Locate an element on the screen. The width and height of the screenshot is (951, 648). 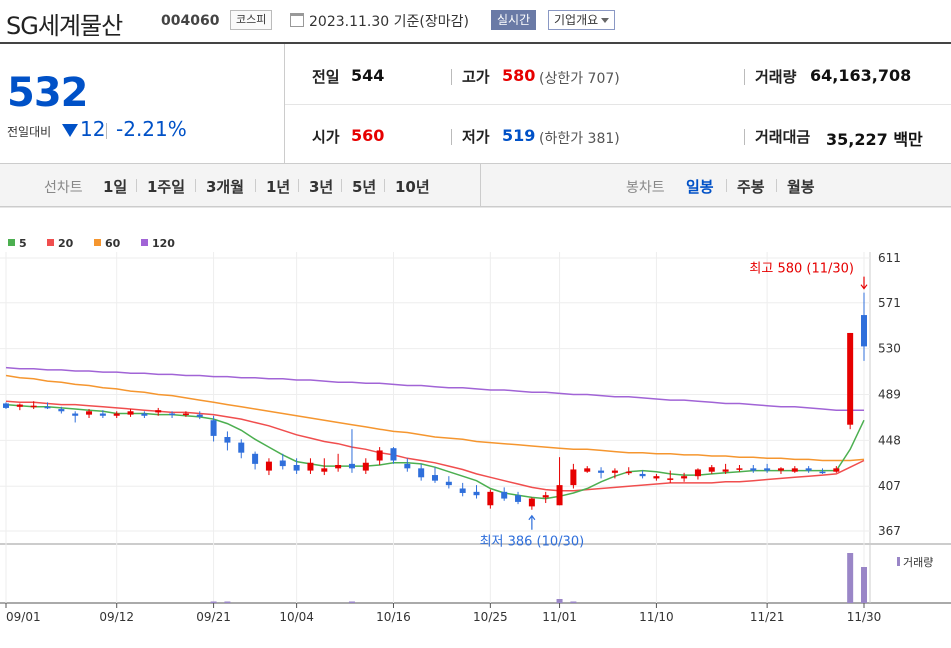
period-5y: 5년 is located at coordinates (364, 187).